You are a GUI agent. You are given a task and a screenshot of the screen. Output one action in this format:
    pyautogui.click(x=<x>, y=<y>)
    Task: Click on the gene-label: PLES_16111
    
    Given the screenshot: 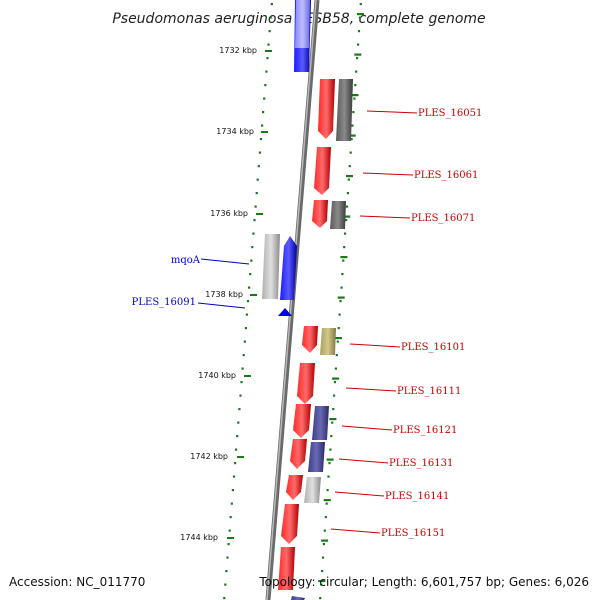 What is the action you would take?
    pyautogui.click(x=429, y=391)
    